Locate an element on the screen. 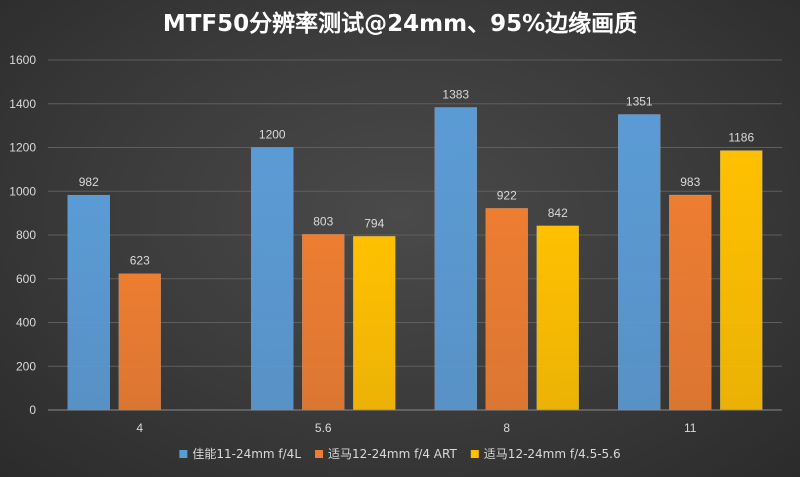  data-label: 982 is located at coordinates (89, 182).